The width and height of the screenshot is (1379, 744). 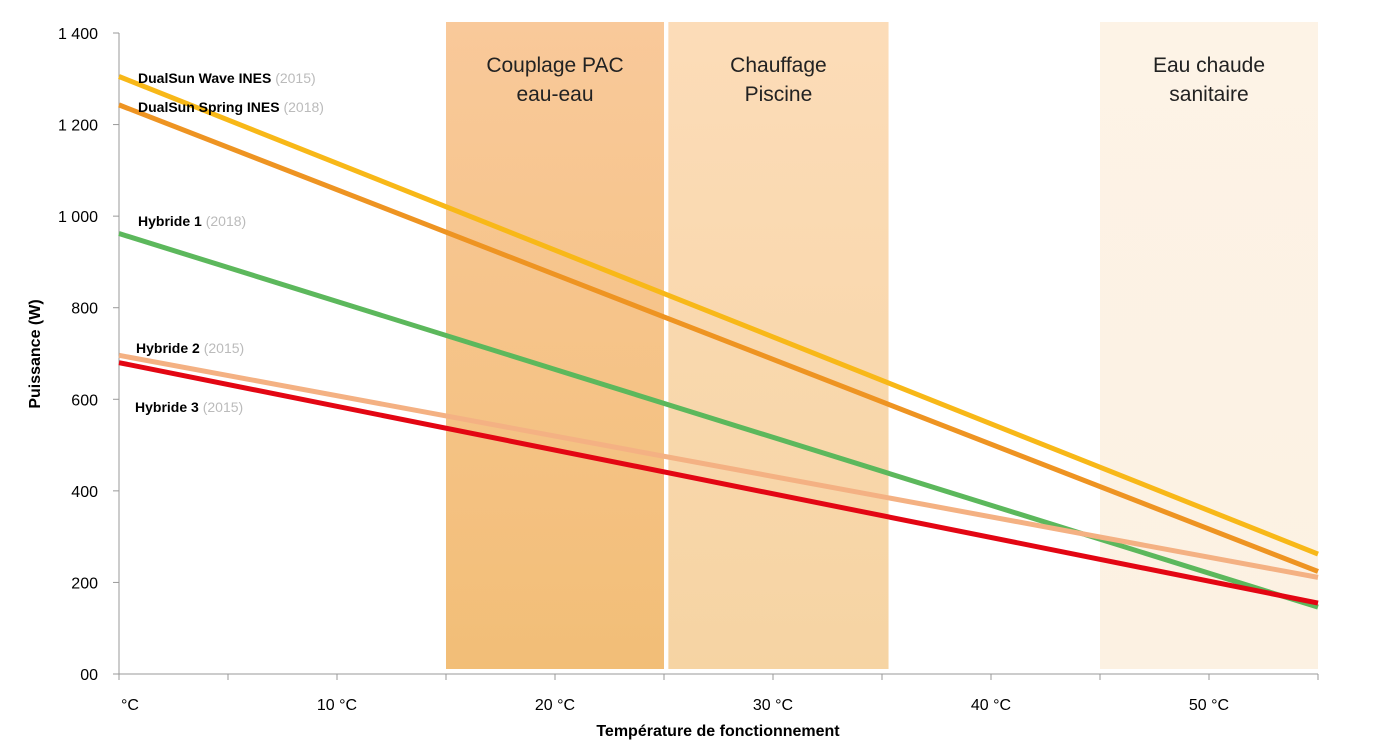 I want to click on band-label: eau-eau, so click(x=554, y=94).